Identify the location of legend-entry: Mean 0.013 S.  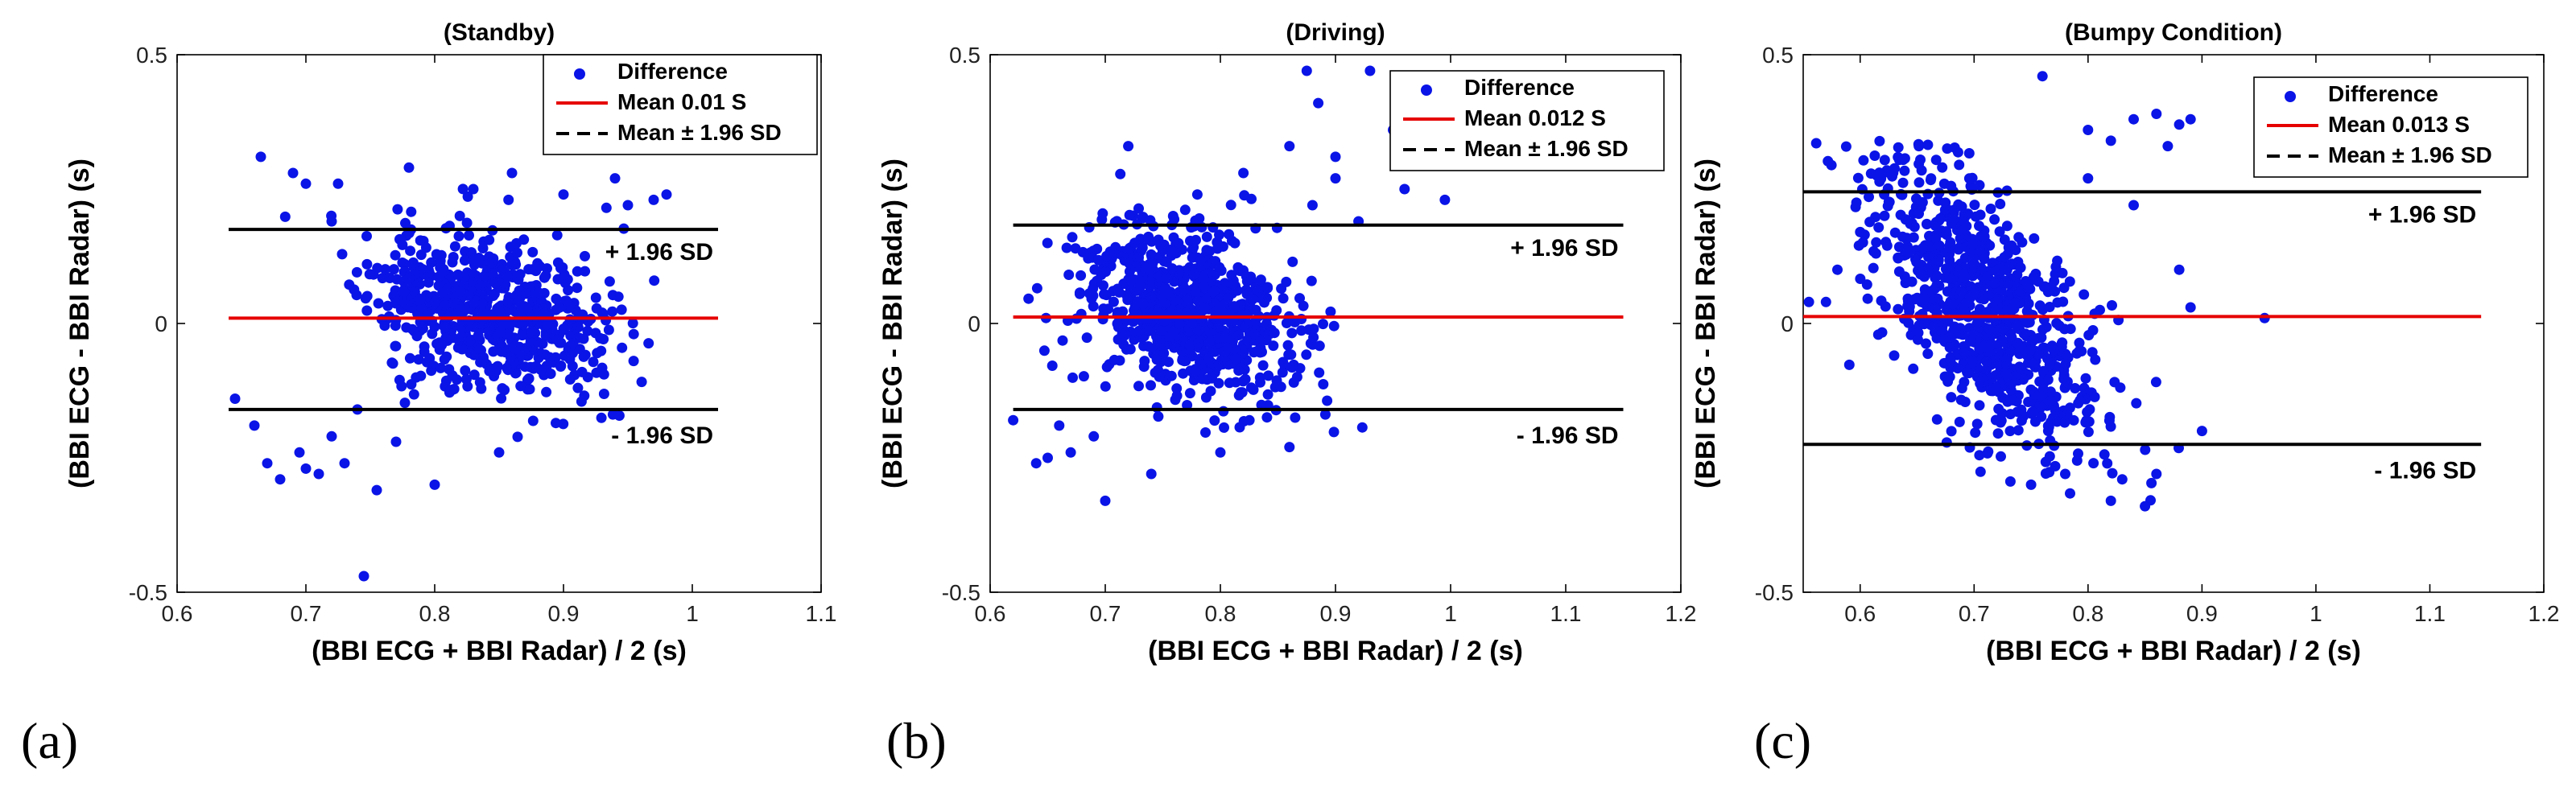
(2399, 124).